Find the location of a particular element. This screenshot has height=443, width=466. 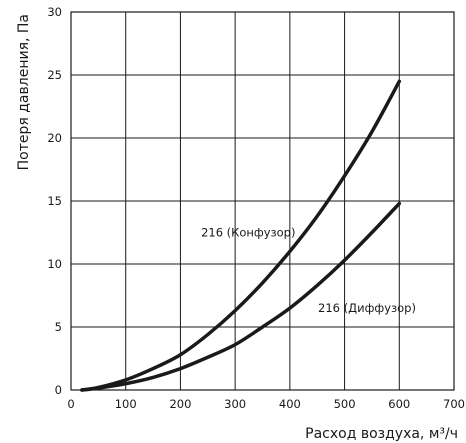

x-tick-label: 100 is located at coordinates (126, 404).